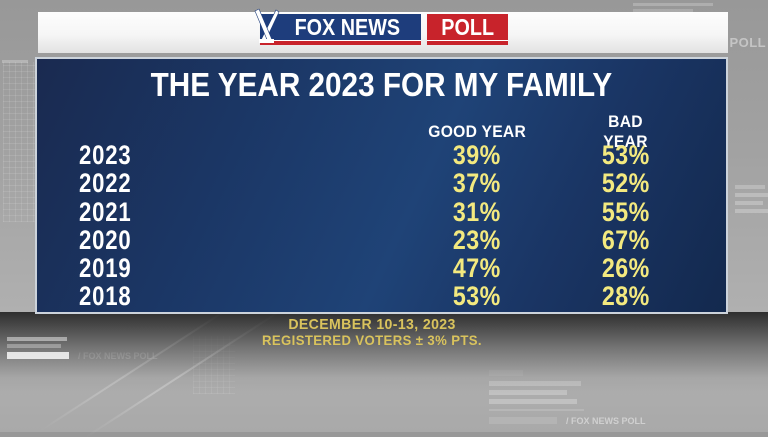 This screenshot has width=768, height=437. What do you see at coordinates (606, 421) in the screenshot?
I see `background-watermark: / FOX NEWS POLL` at bounding box center [606, 421].